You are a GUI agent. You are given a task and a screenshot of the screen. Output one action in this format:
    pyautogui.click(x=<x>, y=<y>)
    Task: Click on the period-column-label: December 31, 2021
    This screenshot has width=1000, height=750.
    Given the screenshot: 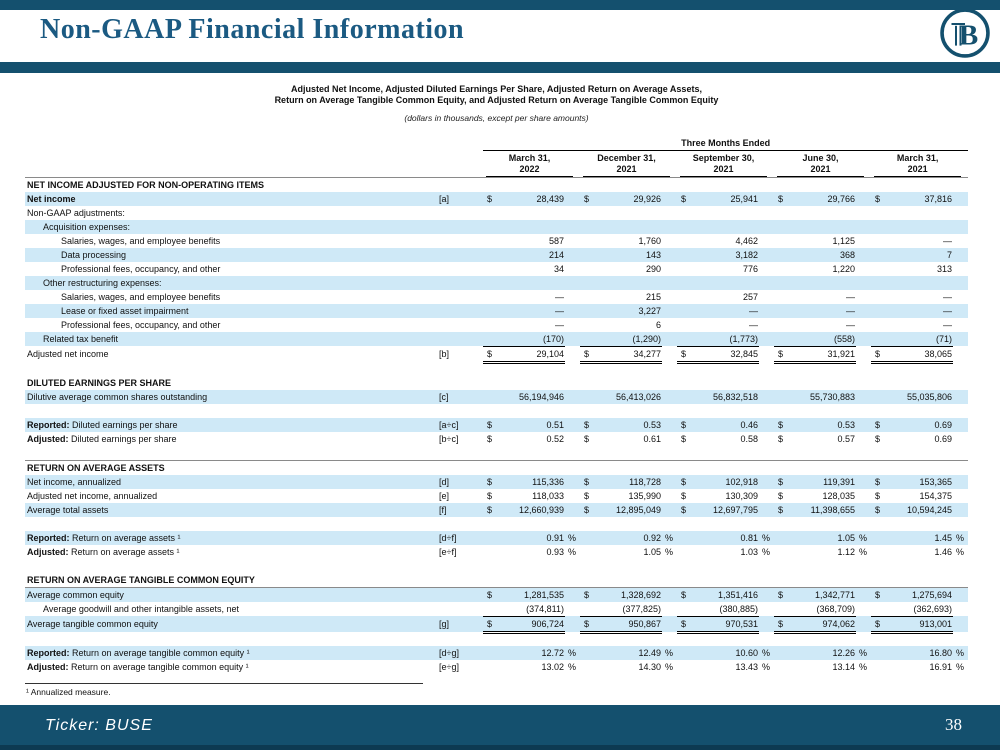 What is the action you would take?
    pyautogui.click(x=626, y=164)
    